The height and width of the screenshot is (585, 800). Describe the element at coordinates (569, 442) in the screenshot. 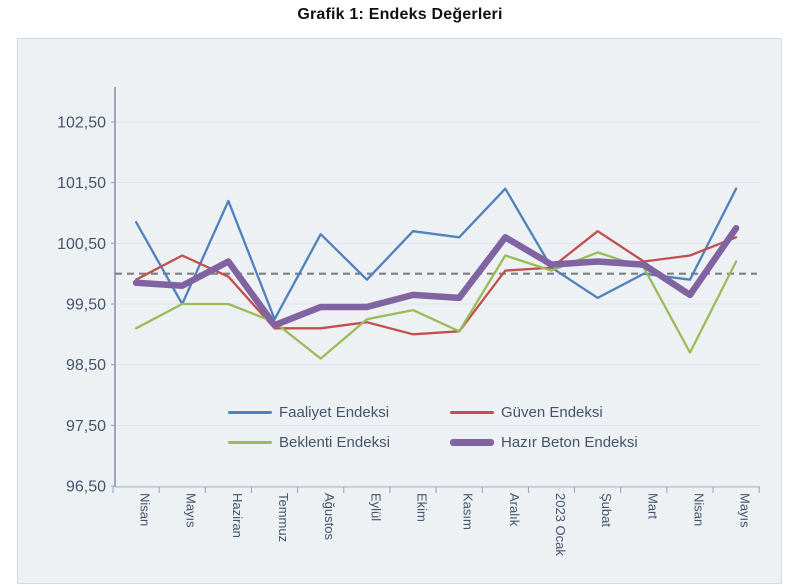

I see `legend-label: Hazır Beton Endeksi` at that location.